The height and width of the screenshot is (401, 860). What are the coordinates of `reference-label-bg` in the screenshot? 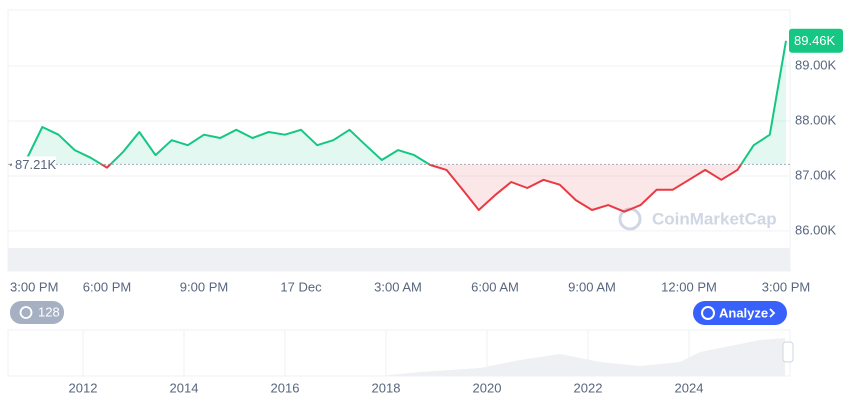 It's located at (34, 164).